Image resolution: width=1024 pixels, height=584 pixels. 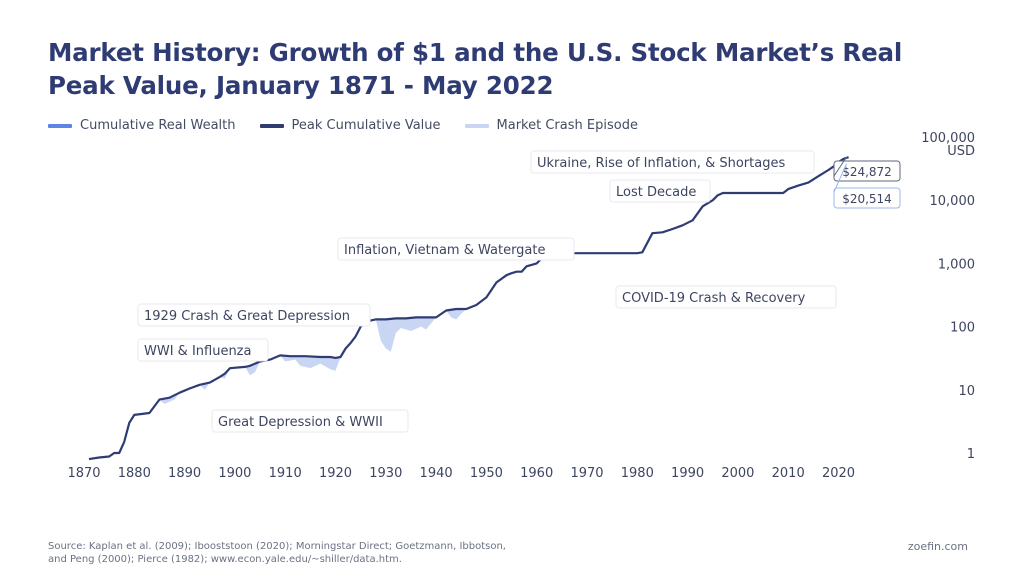 I want to click on x-tick-label: 1910, so click(x=285, y=473).